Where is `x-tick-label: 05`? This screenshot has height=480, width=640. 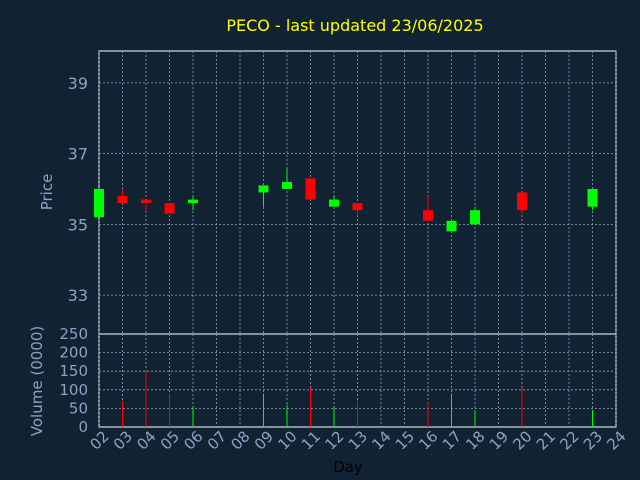
x-tick-label: 05 is located at coordinates (170, 440).